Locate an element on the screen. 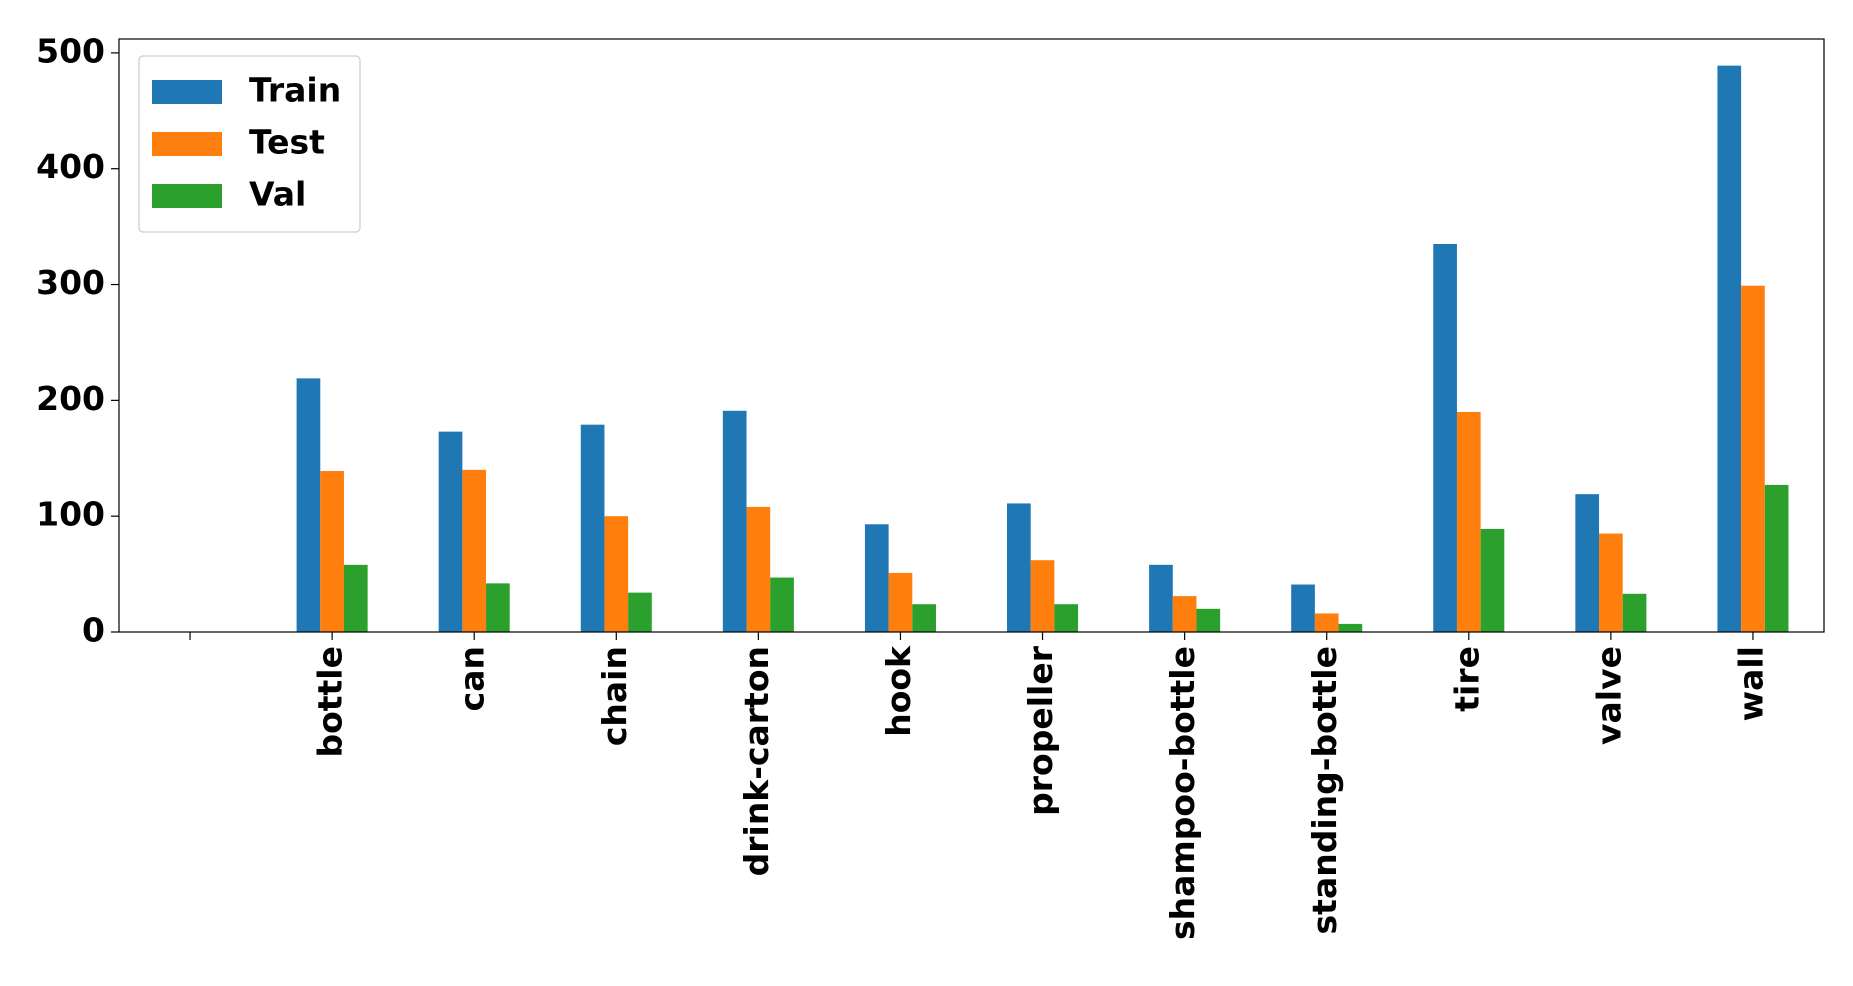 The image size is (1853, 986). x-tick-label: drink-carton is located at coordinates (756, 761).